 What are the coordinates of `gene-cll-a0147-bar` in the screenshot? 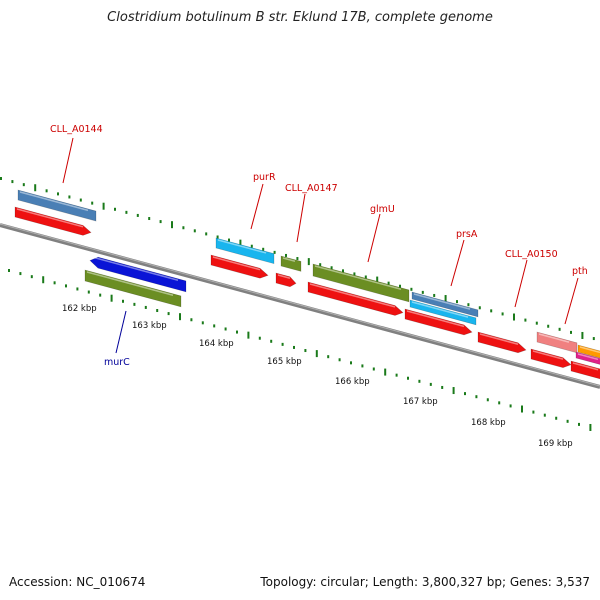 It's located at (291, 263).